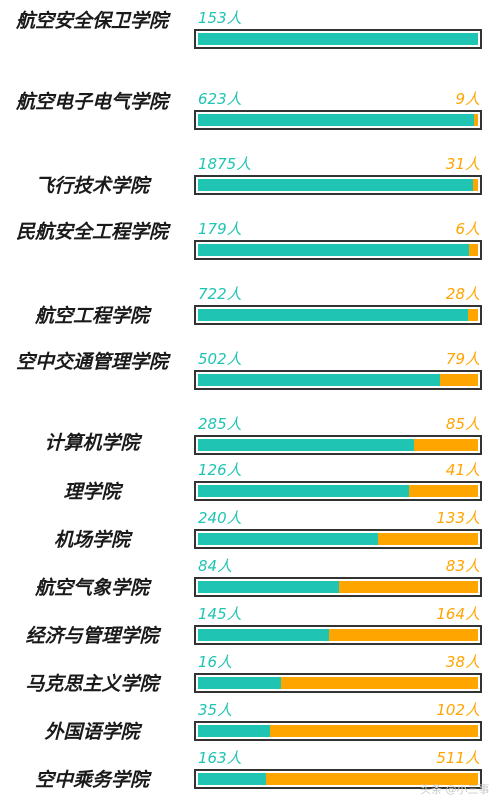  I want to click on category-label: 外国语学院, so click(92, 732).